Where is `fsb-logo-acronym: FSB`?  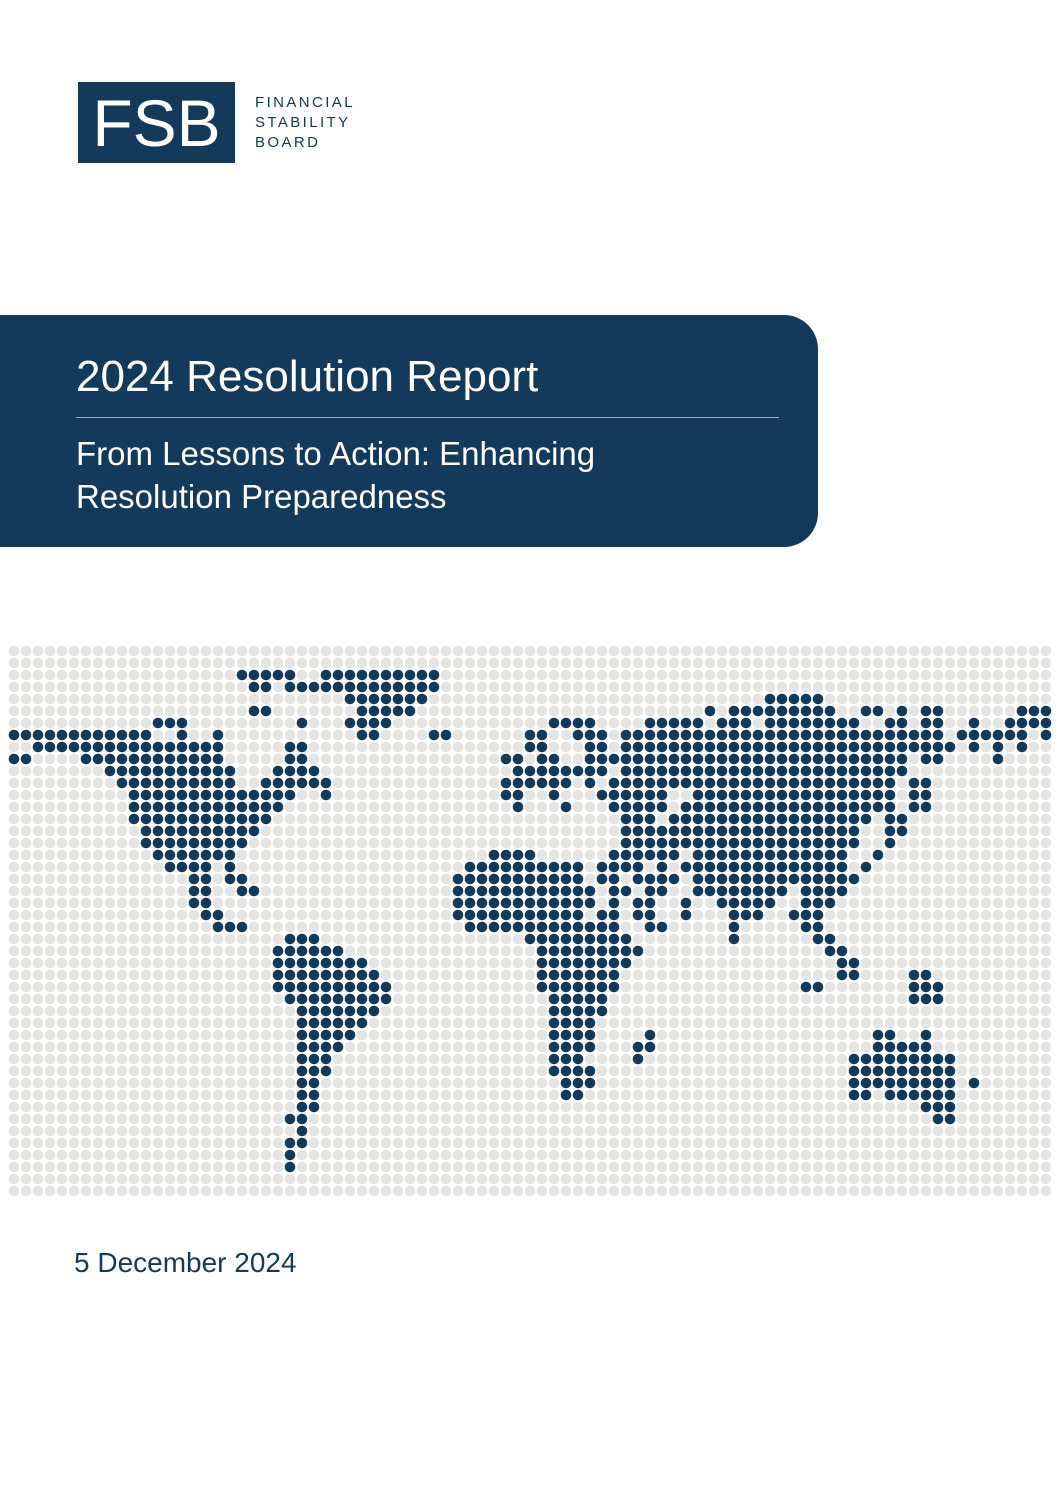 fsb-logo-acronym: FSB is located at coordinates (156, 122).